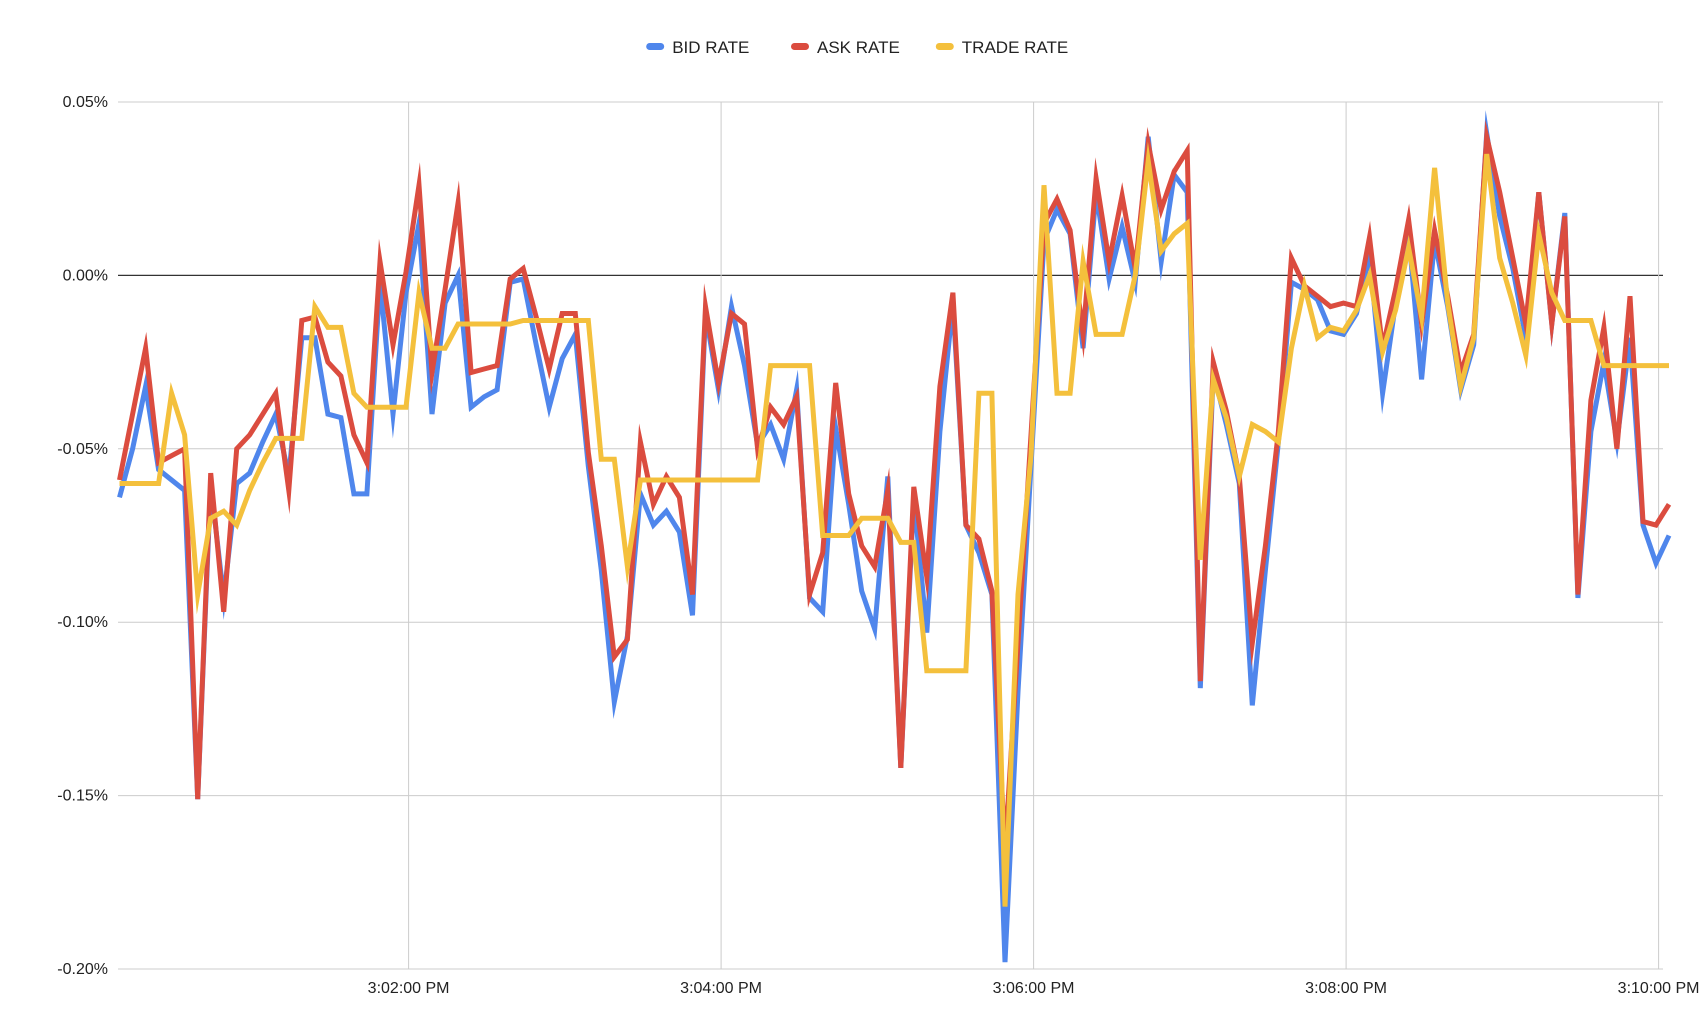  I want to click on x-tick-label: 3:02:00 PM, so click(409, 988).